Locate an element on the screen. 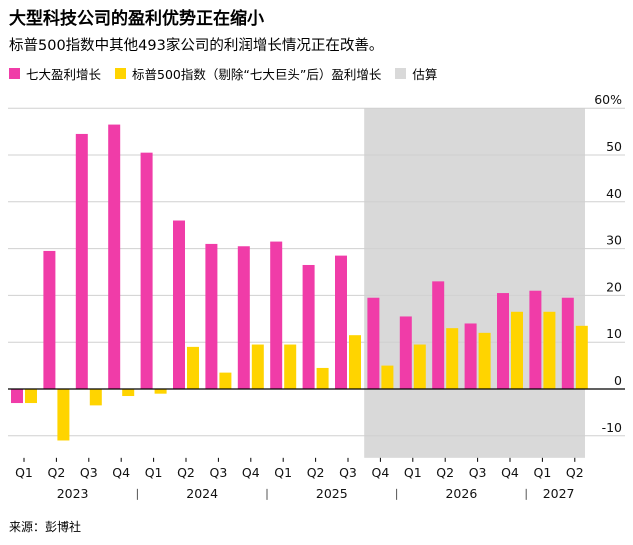 Image resolution: width=633 pixels, height=545 pixels. legend: 七大盈利增长 标普500指数（剔除“七大巨头”后）盈利增长 估算 is located at coordinates (230, 73).